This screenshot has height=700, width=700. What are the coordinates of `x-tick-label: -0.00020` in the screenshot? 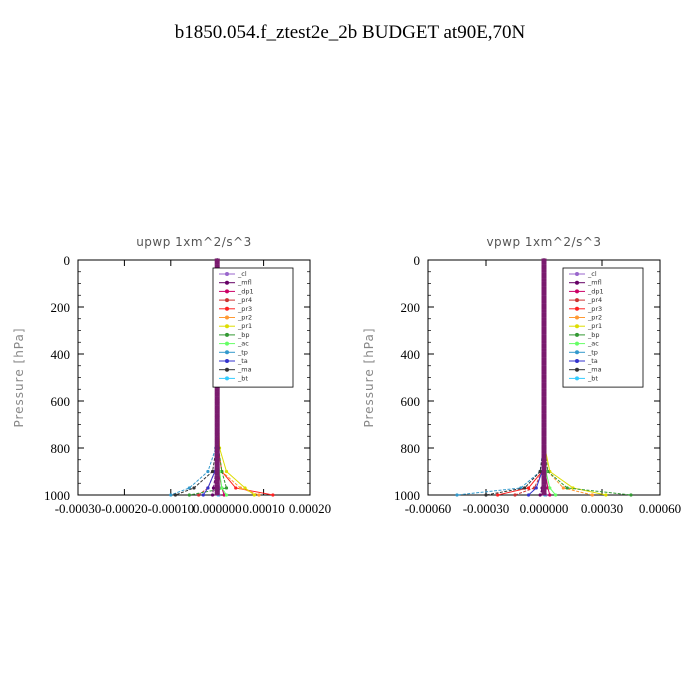 It's located at (124, 508).